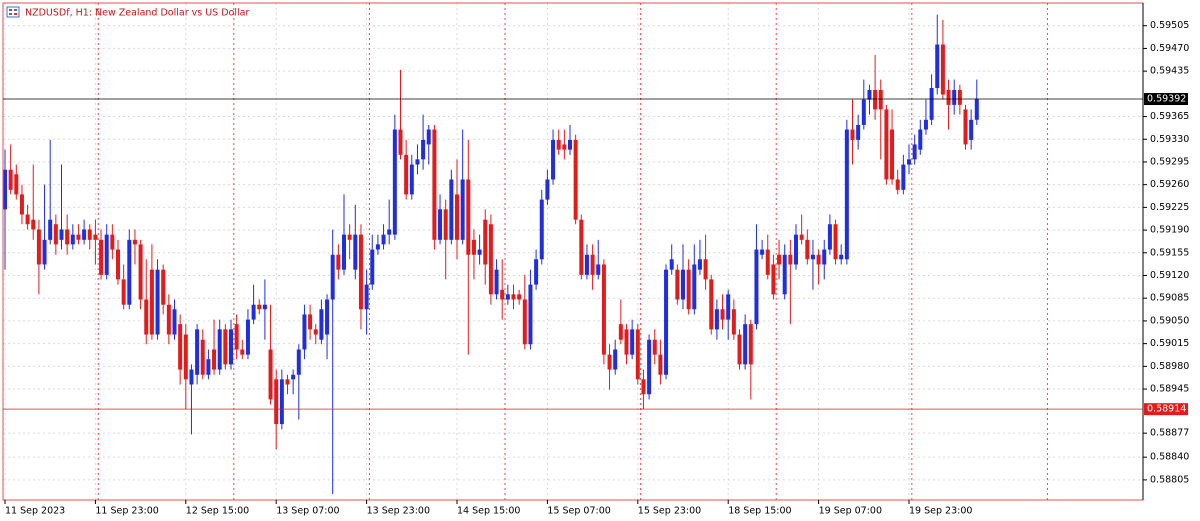 The width and height of the screenshot is (1200, 521). I want to click on y-tick-label: 0.59050, so click(1169, 320).